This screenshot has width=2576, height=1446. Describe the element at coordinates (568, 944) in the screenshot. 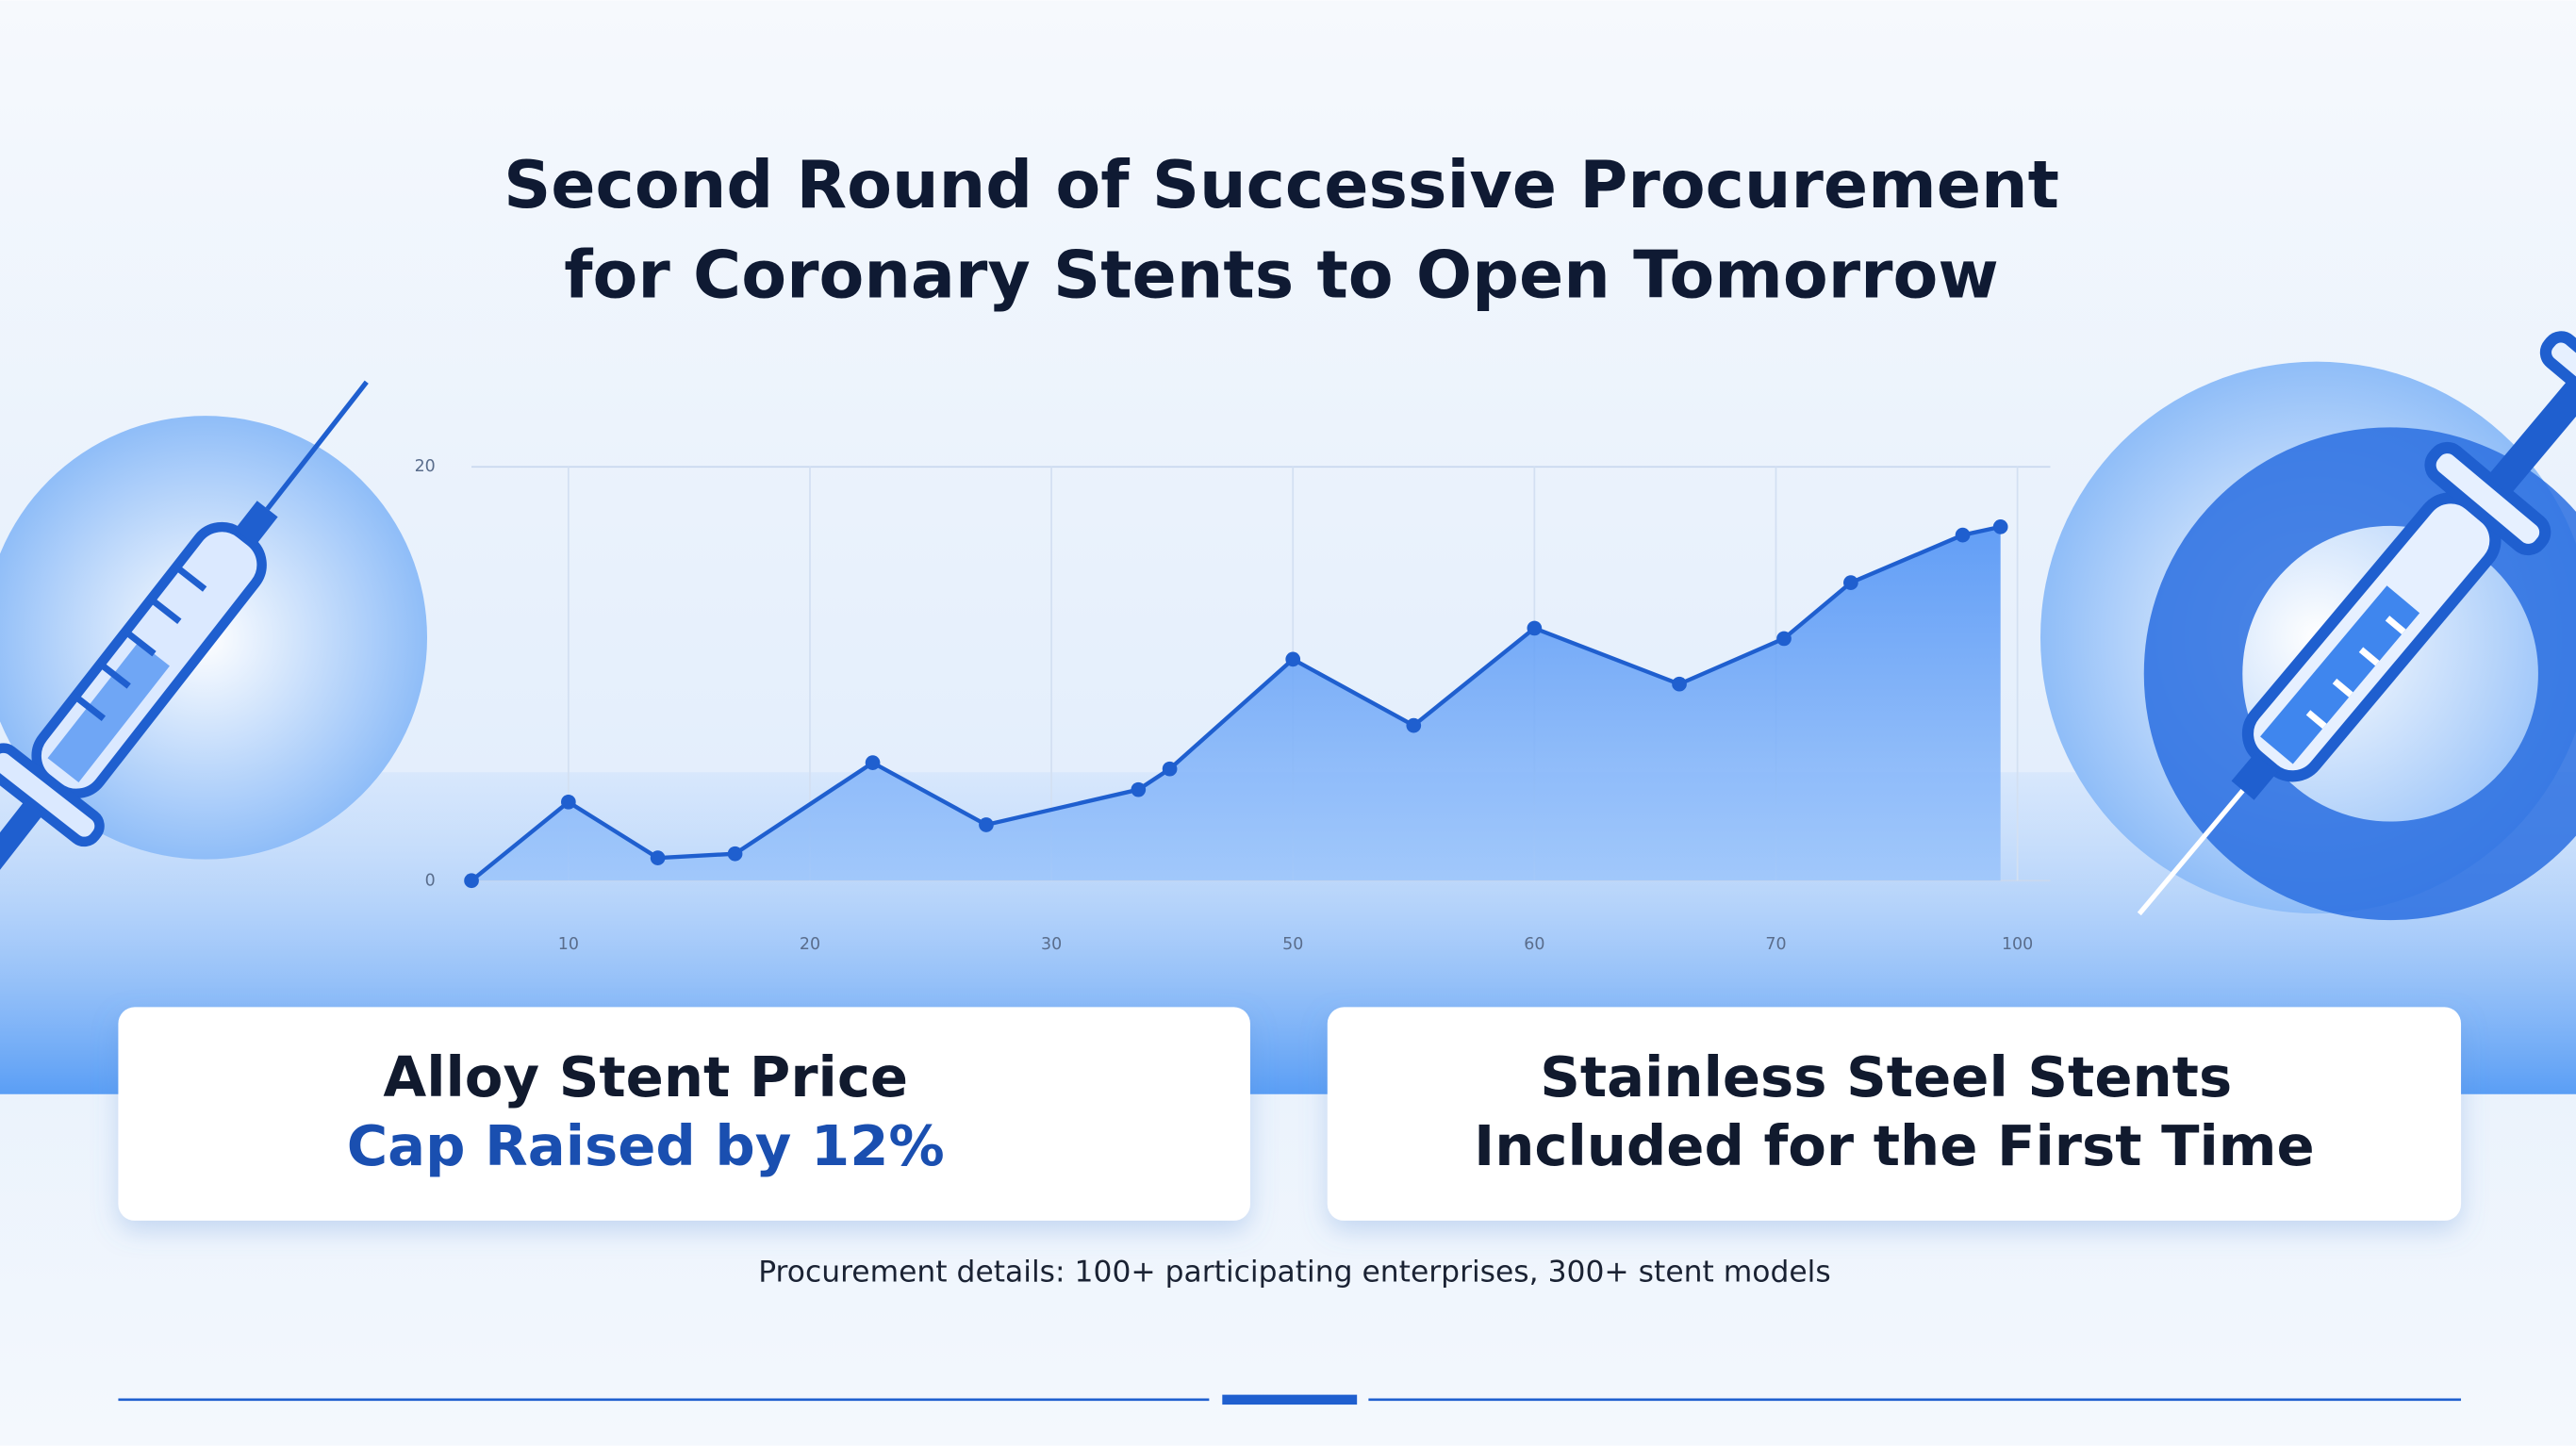

I see `x-tick-label: 10` at that location.